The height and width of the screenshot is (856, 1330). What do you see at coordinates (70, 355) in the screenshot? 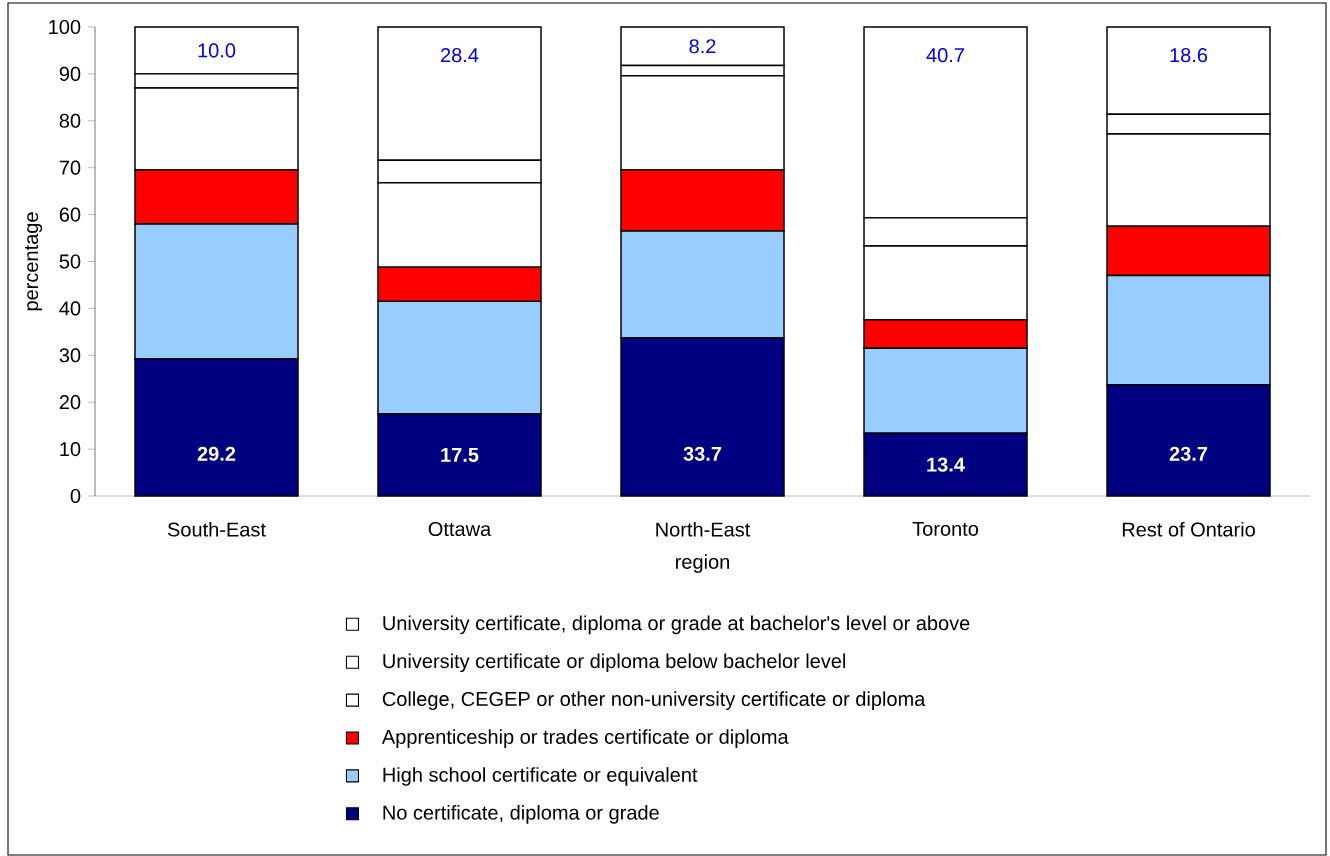
I see `y-tick-label: 30` at bounding box center [70, 355].